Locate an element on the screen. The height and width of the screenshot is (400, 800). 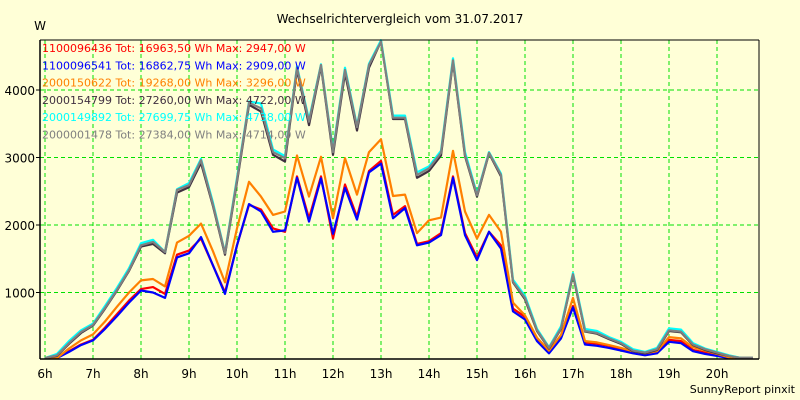
x-tick-label: 13h is located at coordinates (381, 374).